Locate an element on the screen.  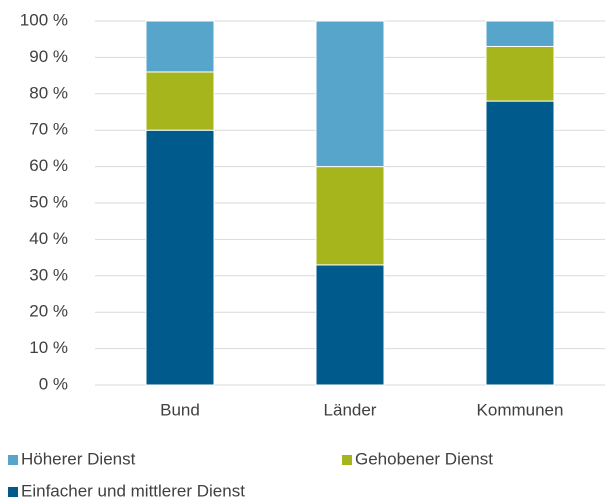
y-tick-label: 20 % is located at coordinates (48, 311).